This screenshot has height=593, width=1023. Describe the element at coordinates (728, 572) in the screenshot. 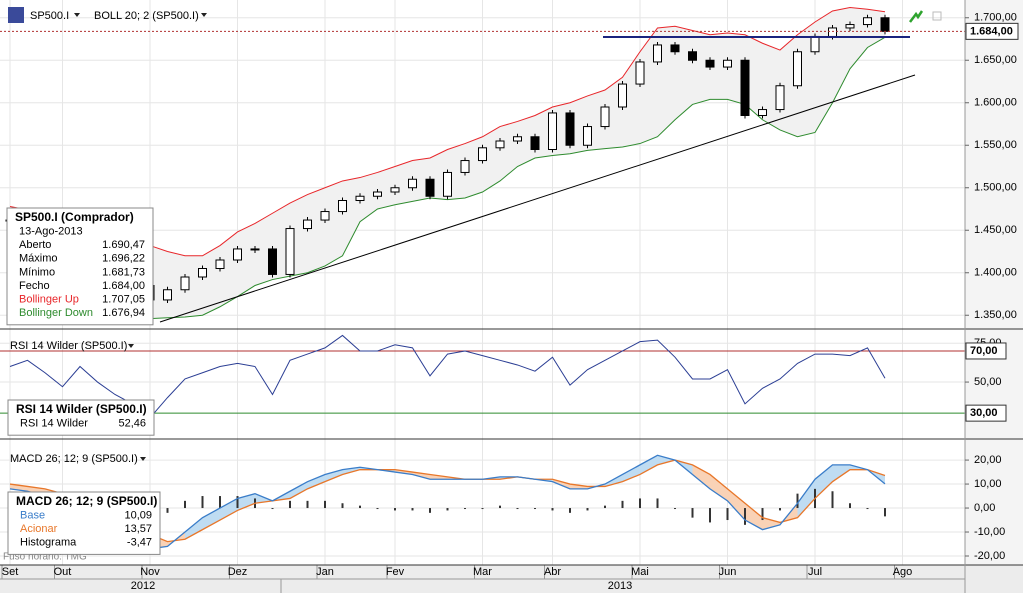

I see `x-tick-label: Jun` at that location.